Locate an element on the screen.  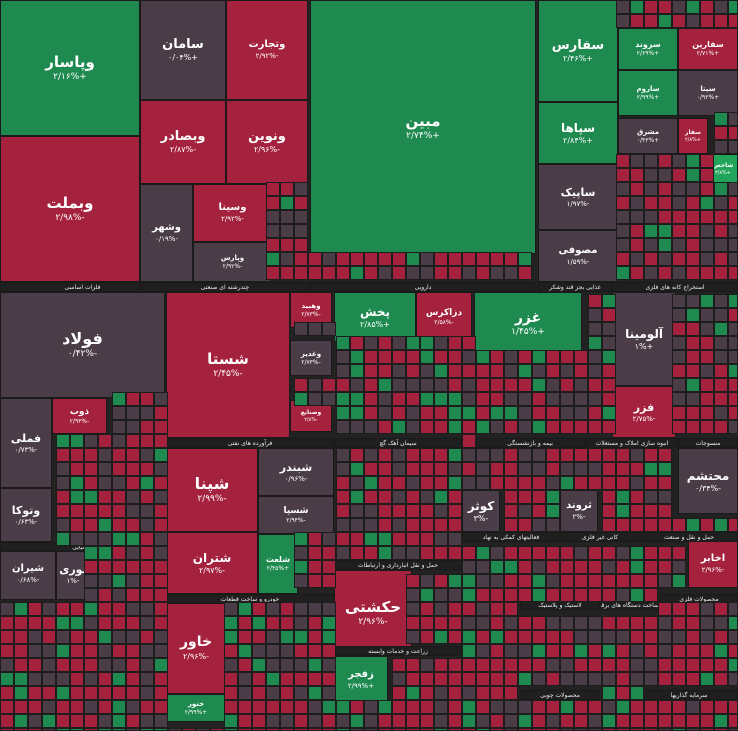
treemap-tile: زفجر +۲/۹۹% is located at coordinates (361, 680).